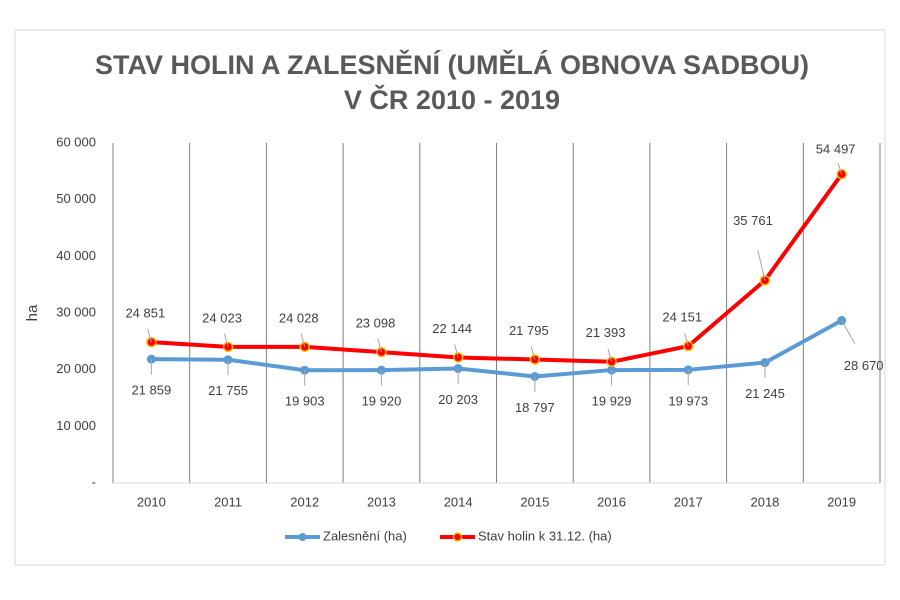  Describe the element at coordinates (382, 401) in the screenshot. I see `data-label: 19 920` at that location.